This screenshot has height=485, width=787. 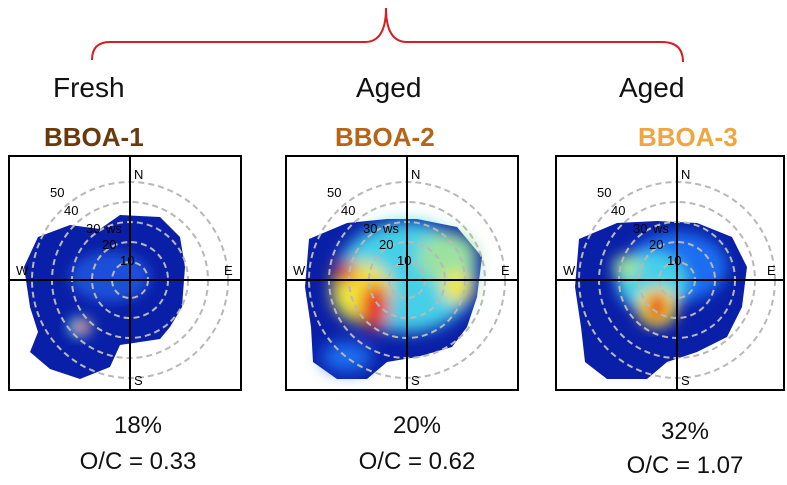 I want to click on panel-3-name: BBOA-3, so click(x=688, y=137).